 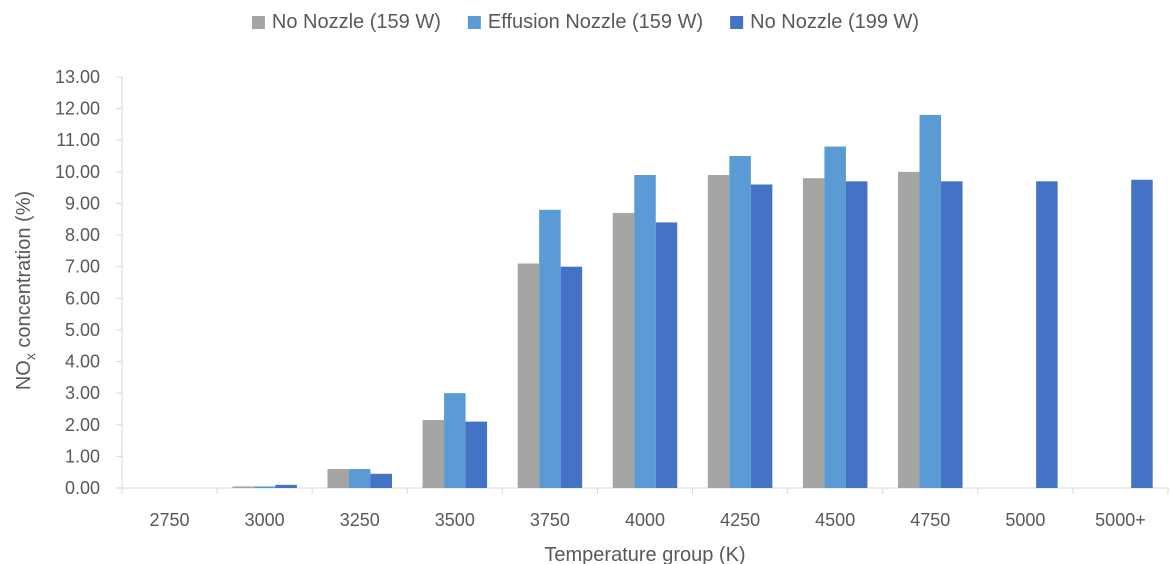 What do you see at coordinates (82, 488) in the screenshot?
I see `y-tick-label: 0.00` at bounding box center [82, 488].